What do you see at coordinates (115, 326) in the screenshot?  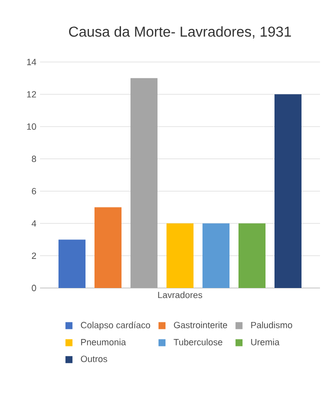 I see `legend-label: Colapso cardíaco` at bounding box center [115, 326].